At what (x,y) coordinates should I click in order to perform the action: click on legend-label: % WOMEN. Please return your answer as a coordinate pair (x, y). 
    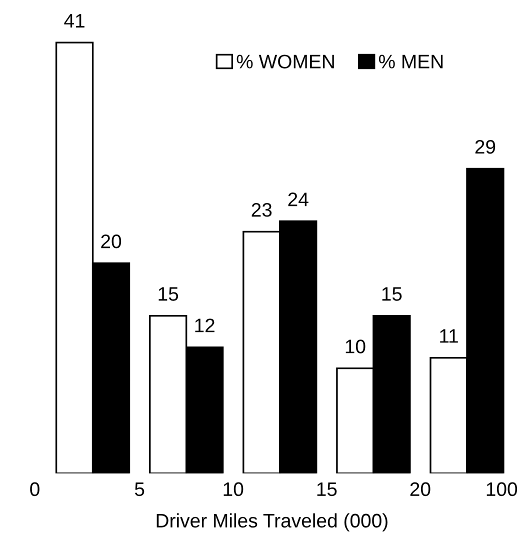
    Looking at the image, I should click on (285, 61).